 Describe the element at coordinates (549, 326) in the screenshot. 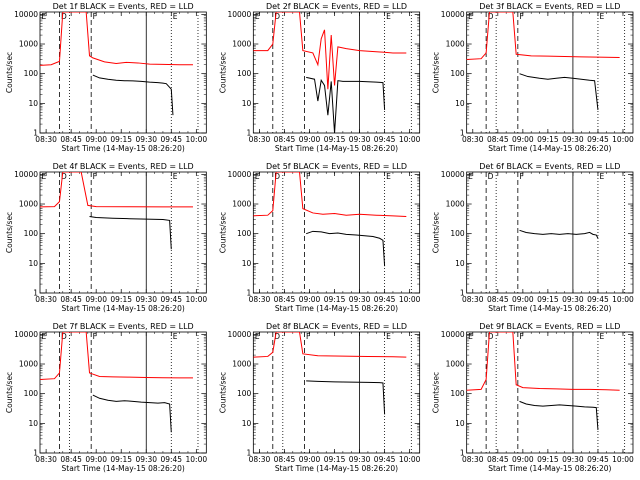

I see `panel-title: Det 9f BLACK = Events, RED = LLD` at that location.